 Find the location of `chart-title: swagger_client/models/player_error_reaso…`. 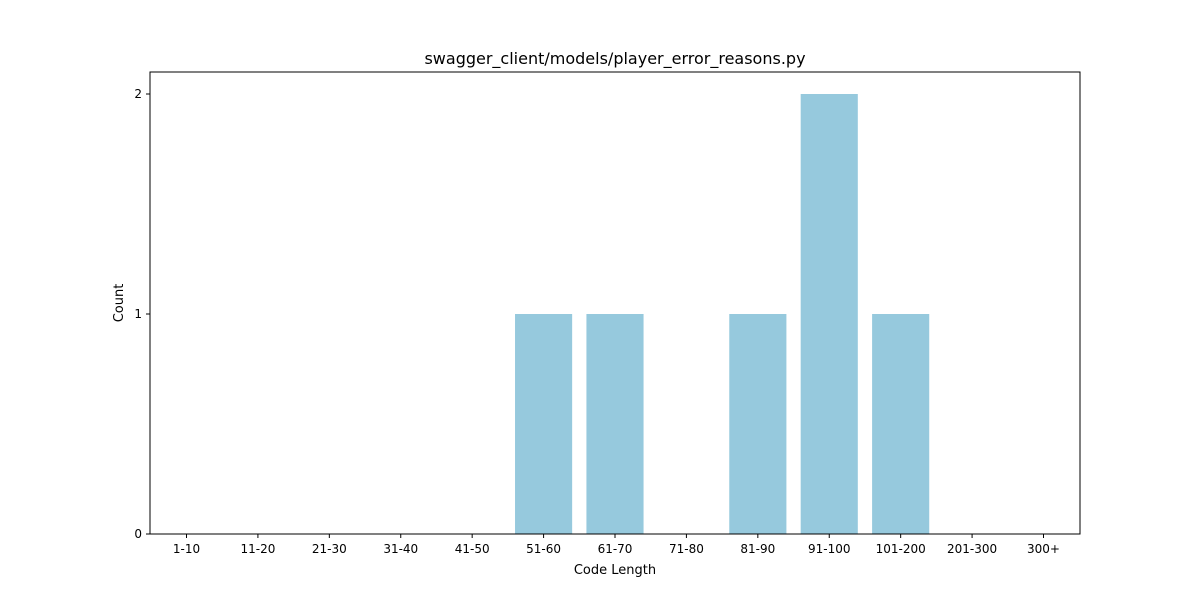

chart-title: swagger_client/models/player_error_reaso… is located at coordinates (614, 59).